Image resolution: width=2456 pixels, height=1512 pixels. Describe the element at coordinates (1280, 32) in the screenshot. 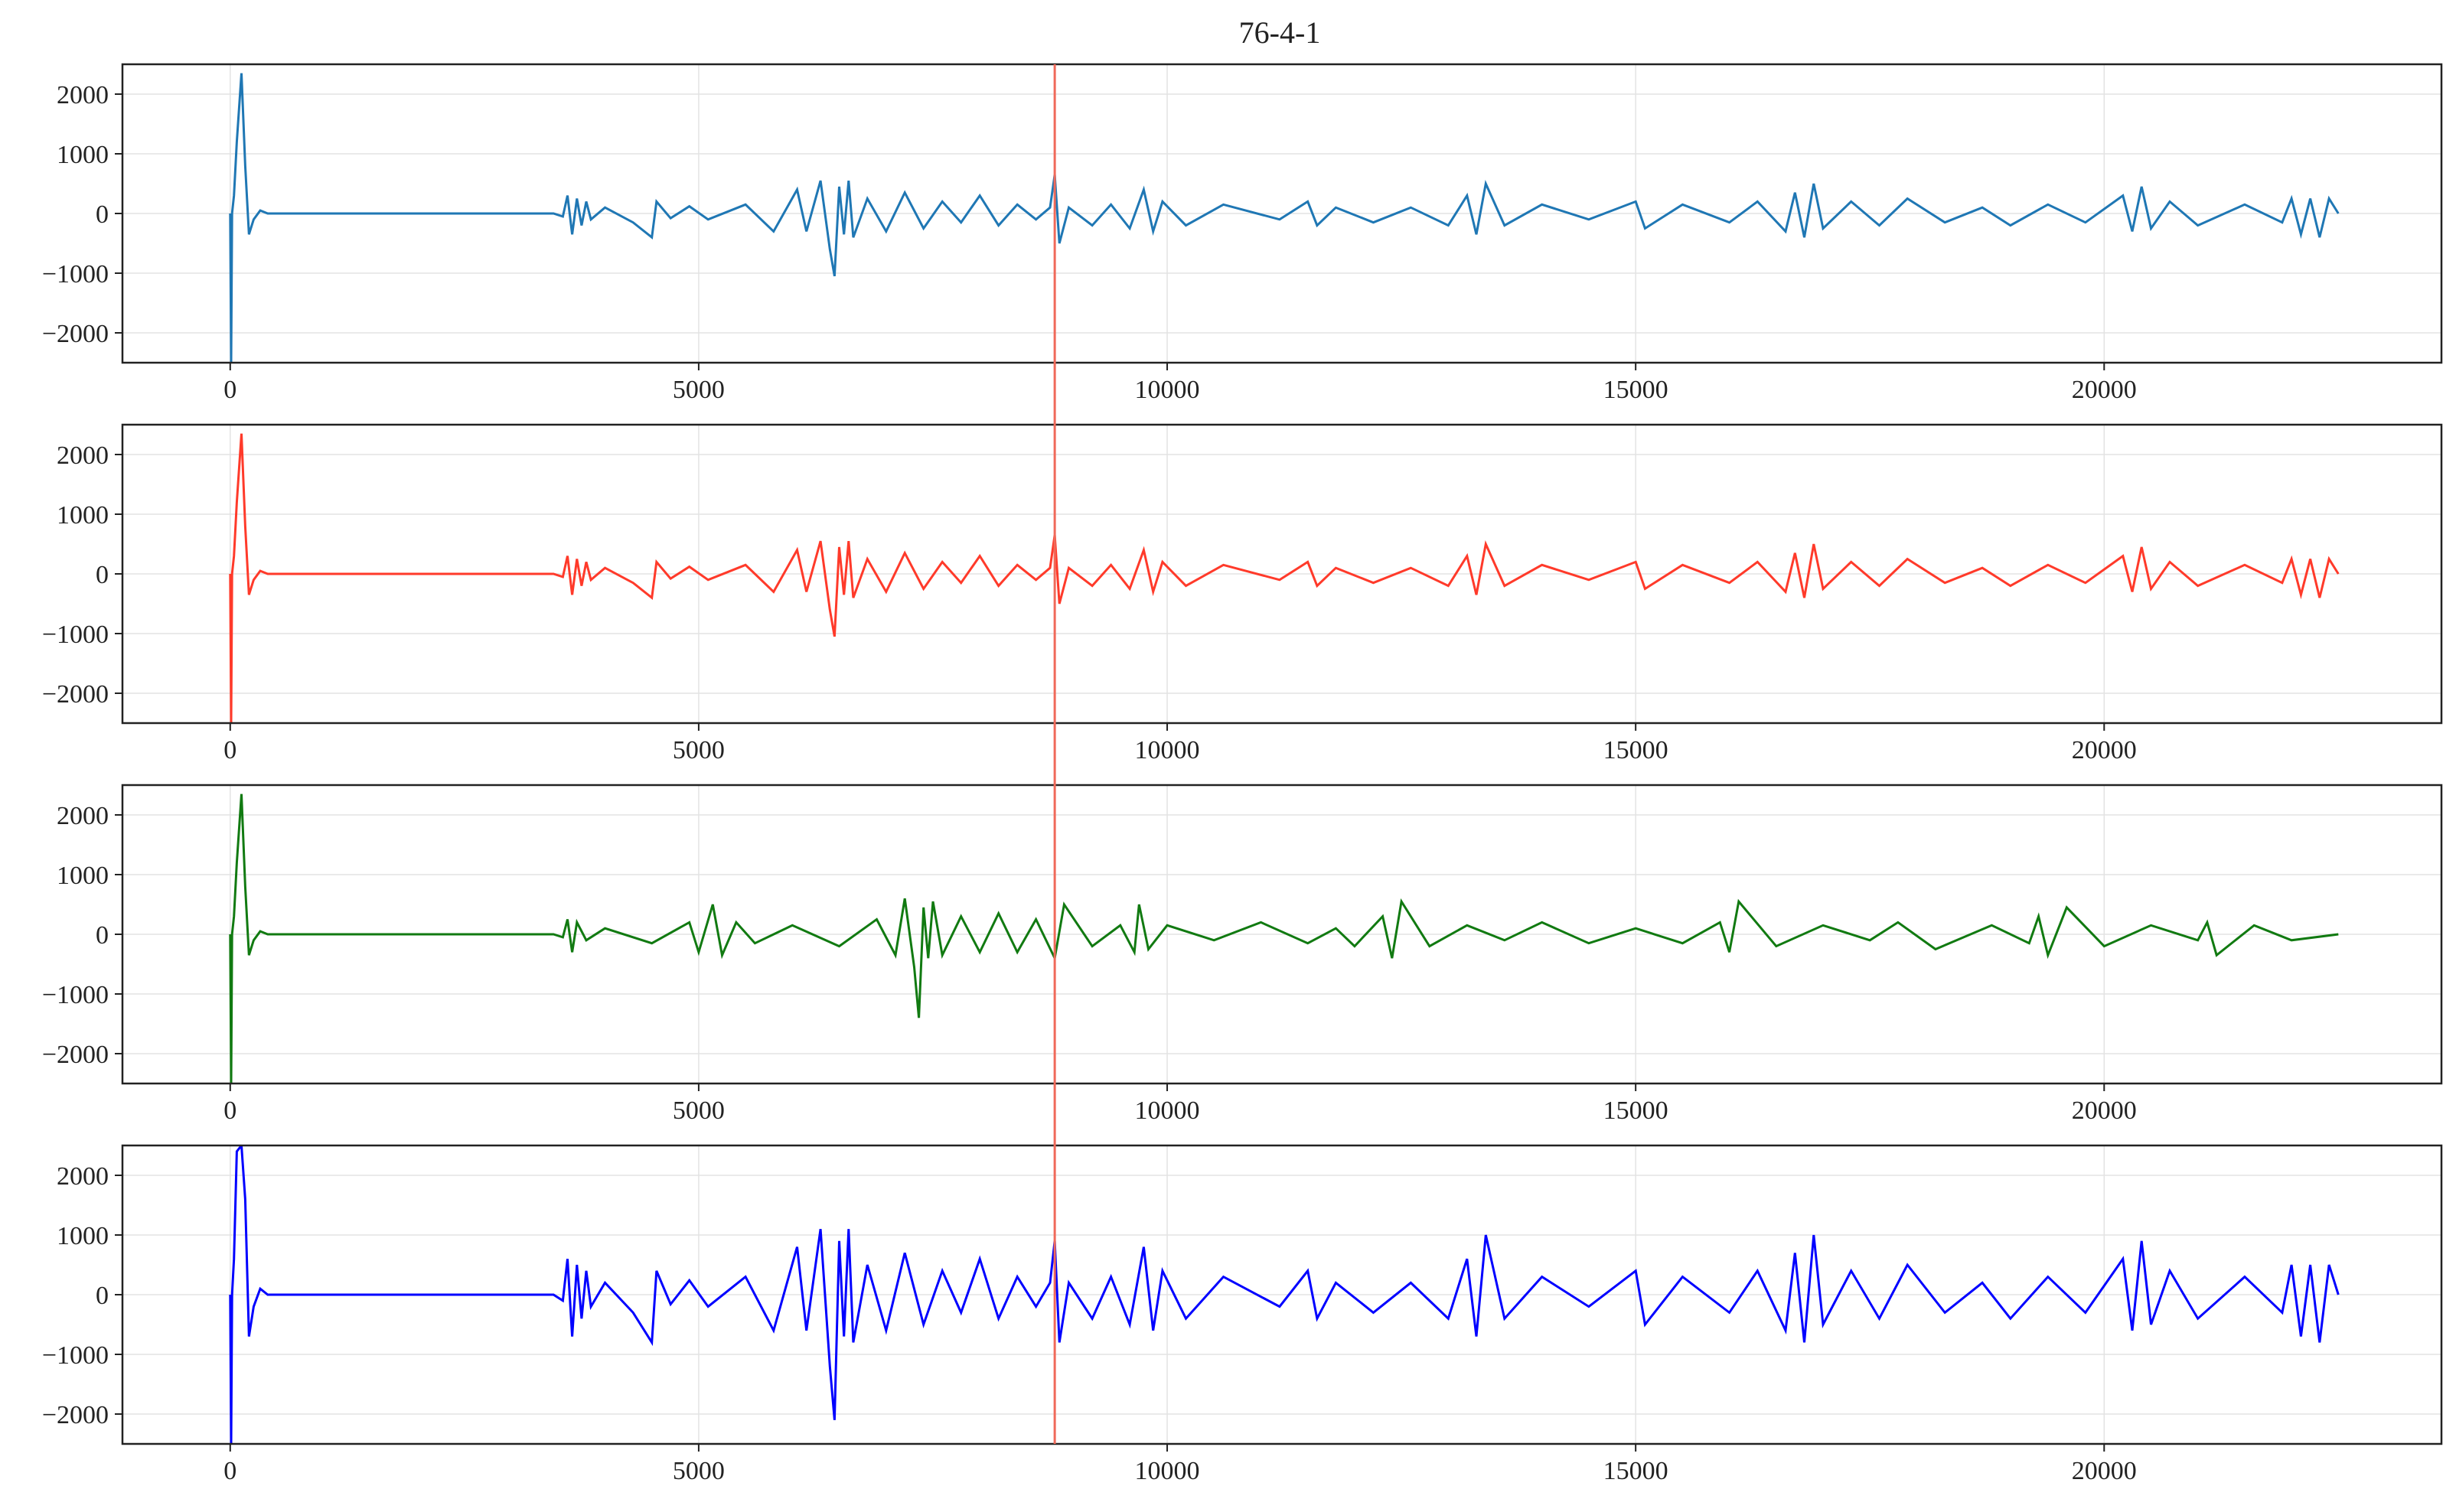

I see `chart-title: 76-4-1` at that location.